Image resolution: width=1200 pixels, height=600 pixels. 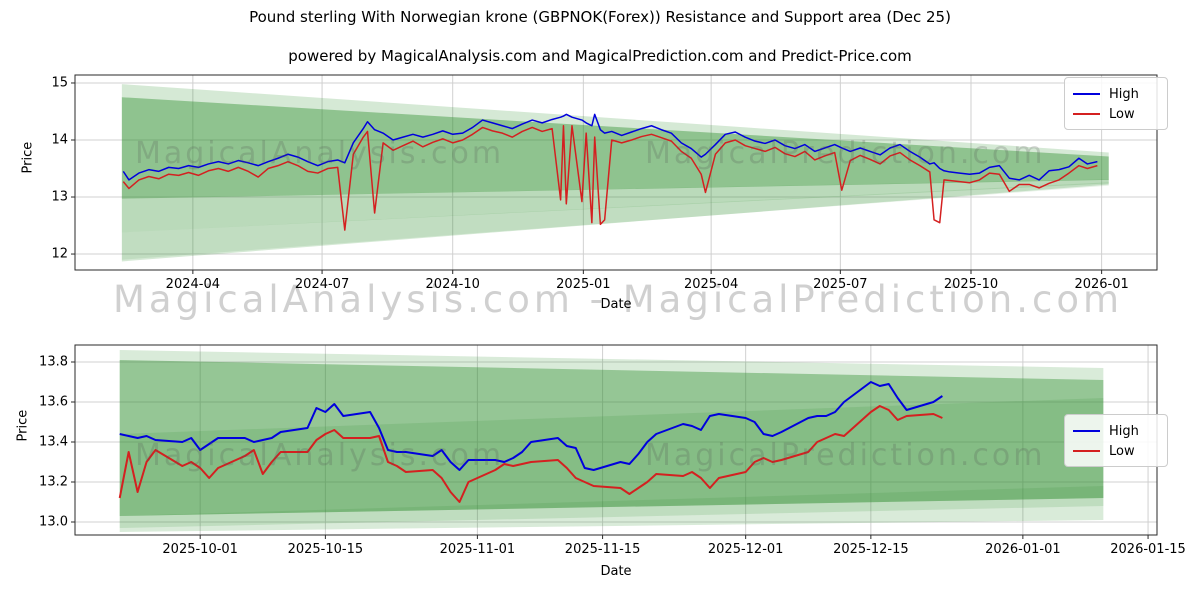 What do you see at coordinates (53, 362) in the screenshot?
I see `ytick-label: 13.8` at bounding box center [53, 362].